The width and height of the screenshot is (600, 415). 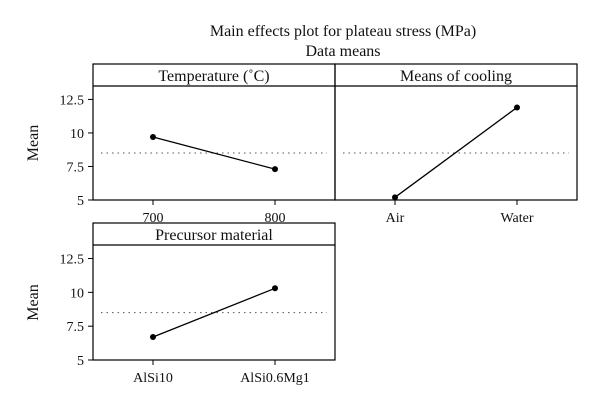 I want to click on panel-title: Temperature (˚C), so click(x=213, y=76).